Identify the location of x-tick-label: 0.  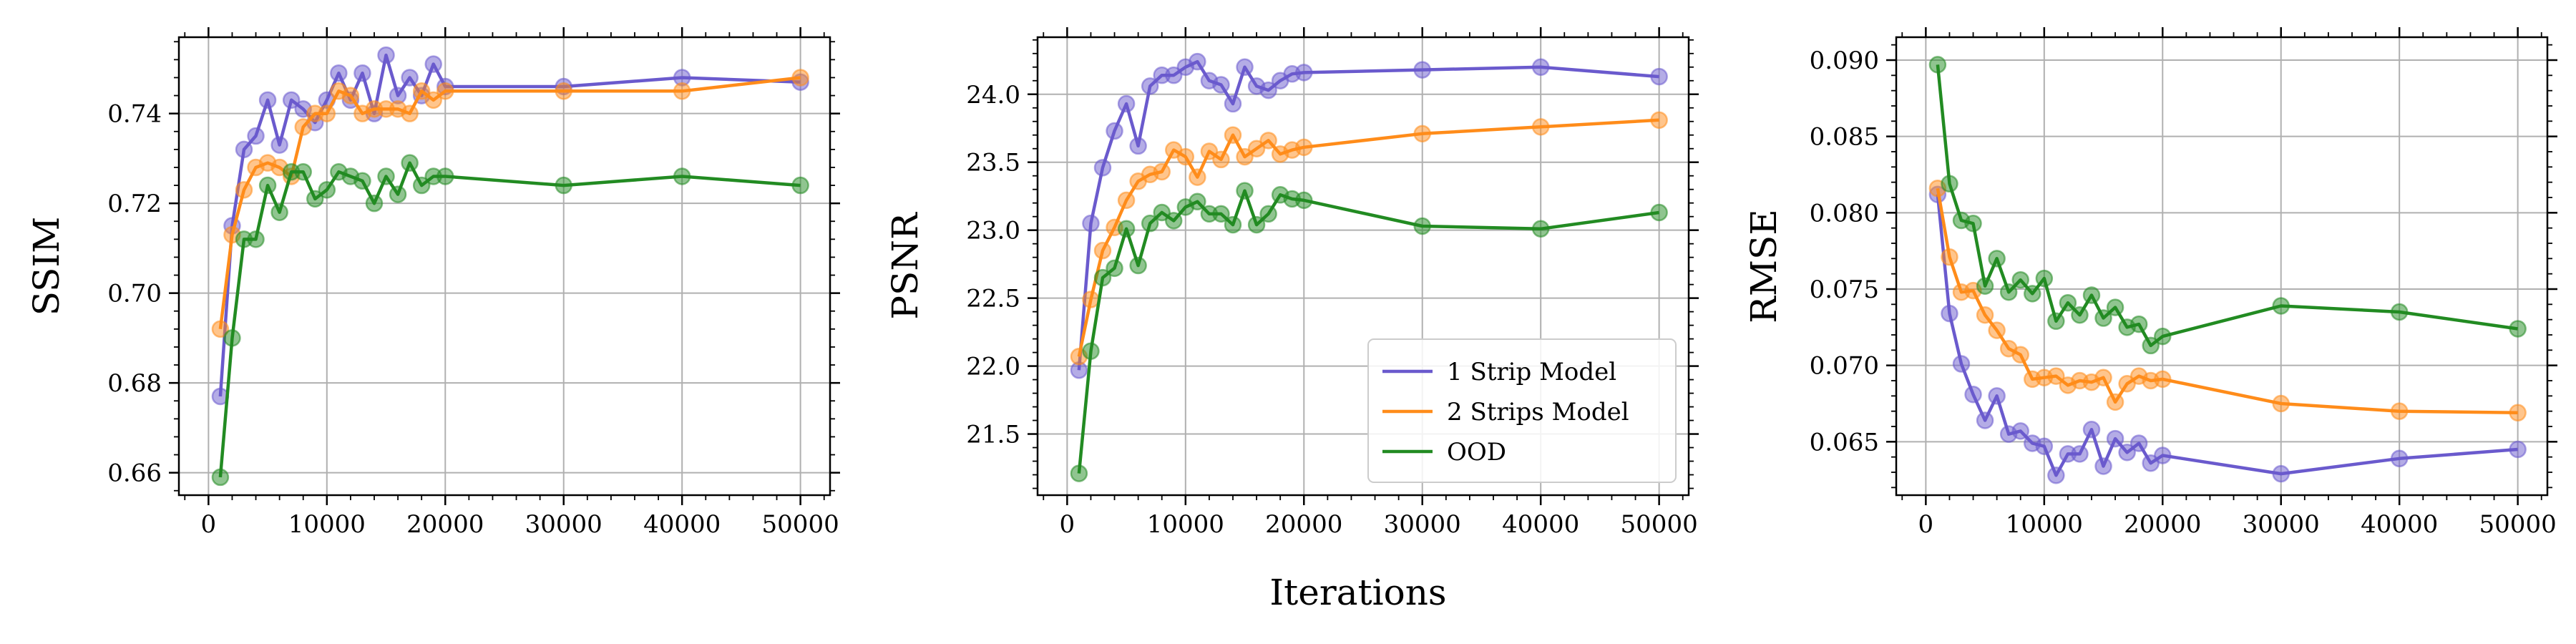
(1926, 524).